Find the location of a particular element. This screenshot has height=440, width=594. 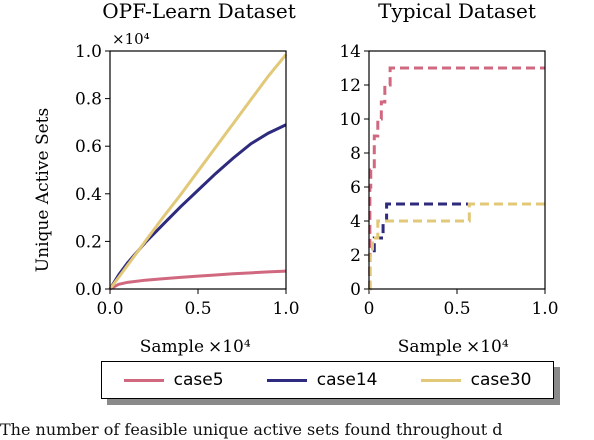

series-line-case30 is located at coordinates (456, 246).